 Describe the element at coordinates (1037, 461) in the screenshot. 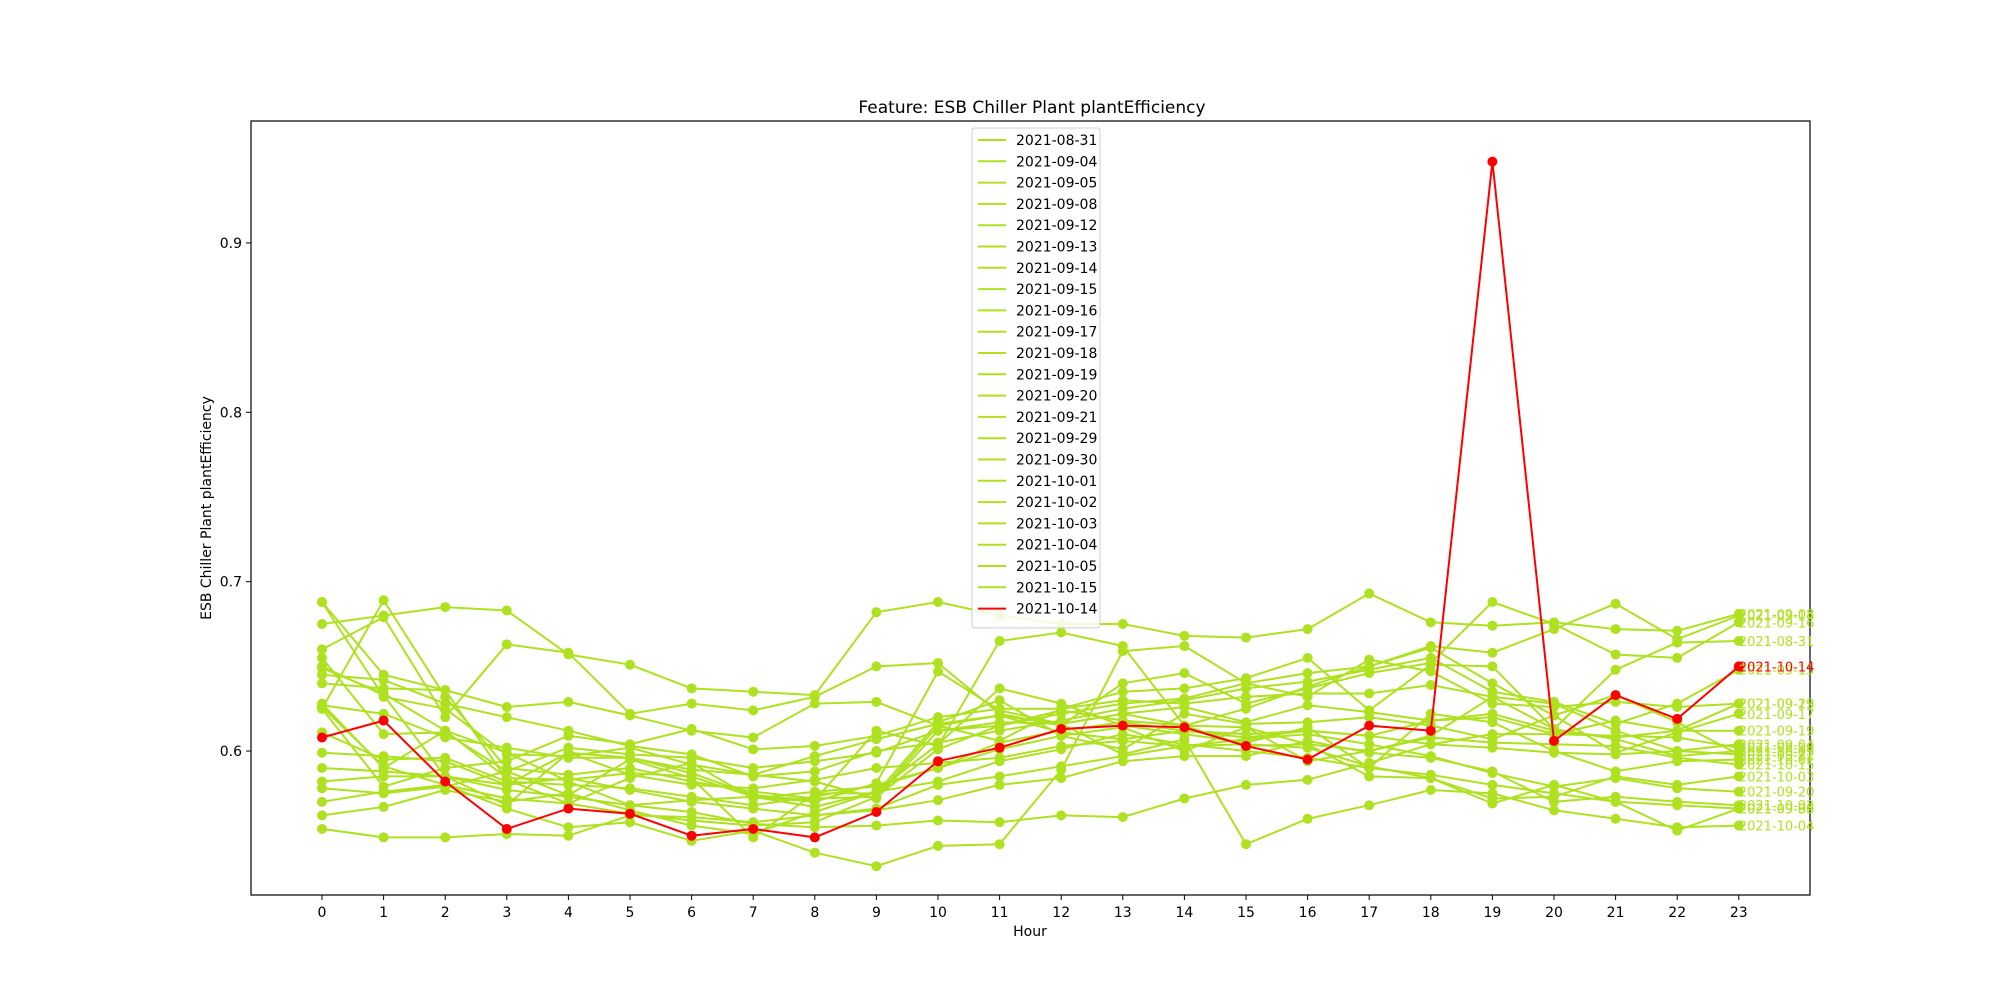

I see `legend-item: 2021-09-30` at that location.